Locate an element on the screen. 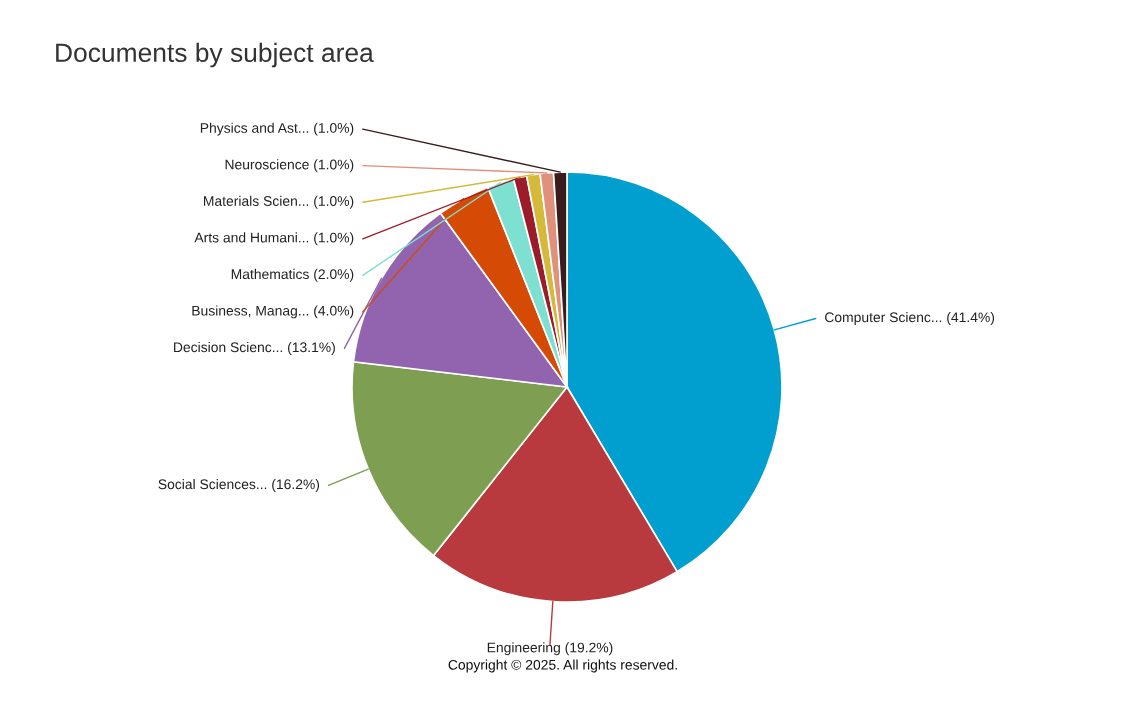 The width and height of the screenshot is (1126, 708). slice-label: Computer Scienc... (41.4%) is located at coordinates (910, 318).